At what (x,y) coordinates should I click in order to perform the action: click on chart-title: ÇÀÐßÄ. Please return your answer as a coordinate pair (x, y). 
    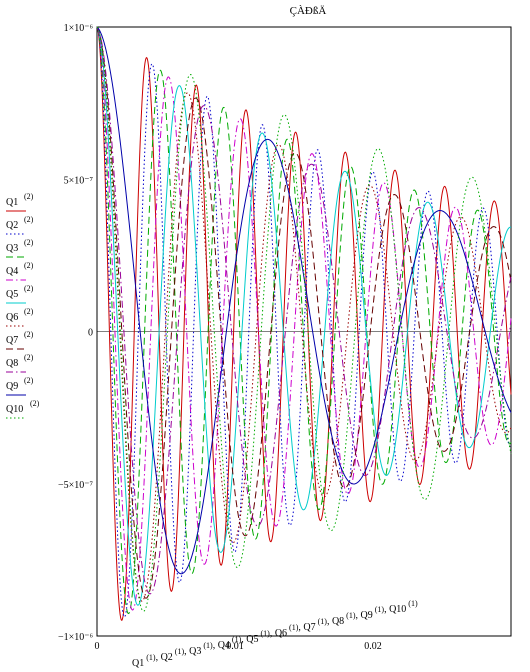
    Looking at the image, I should click on (308, 11).